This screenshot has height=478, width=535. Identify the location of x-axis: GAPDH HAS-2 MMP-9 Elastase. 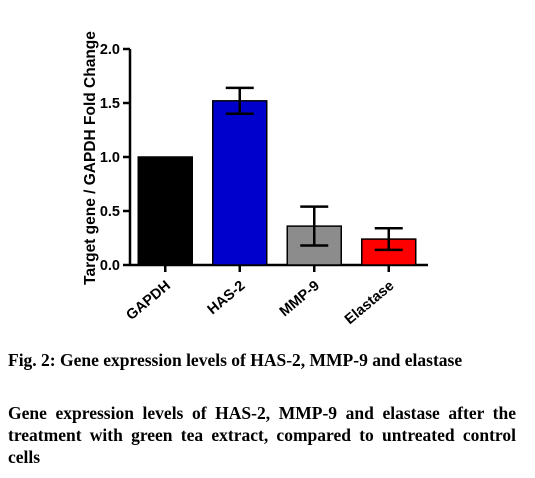
(275, 295).